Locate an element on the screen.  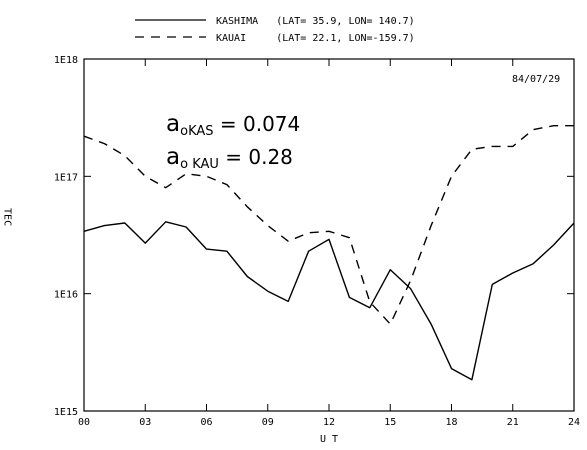
x-tick-label: 12 is located at coordinates (329, 422).